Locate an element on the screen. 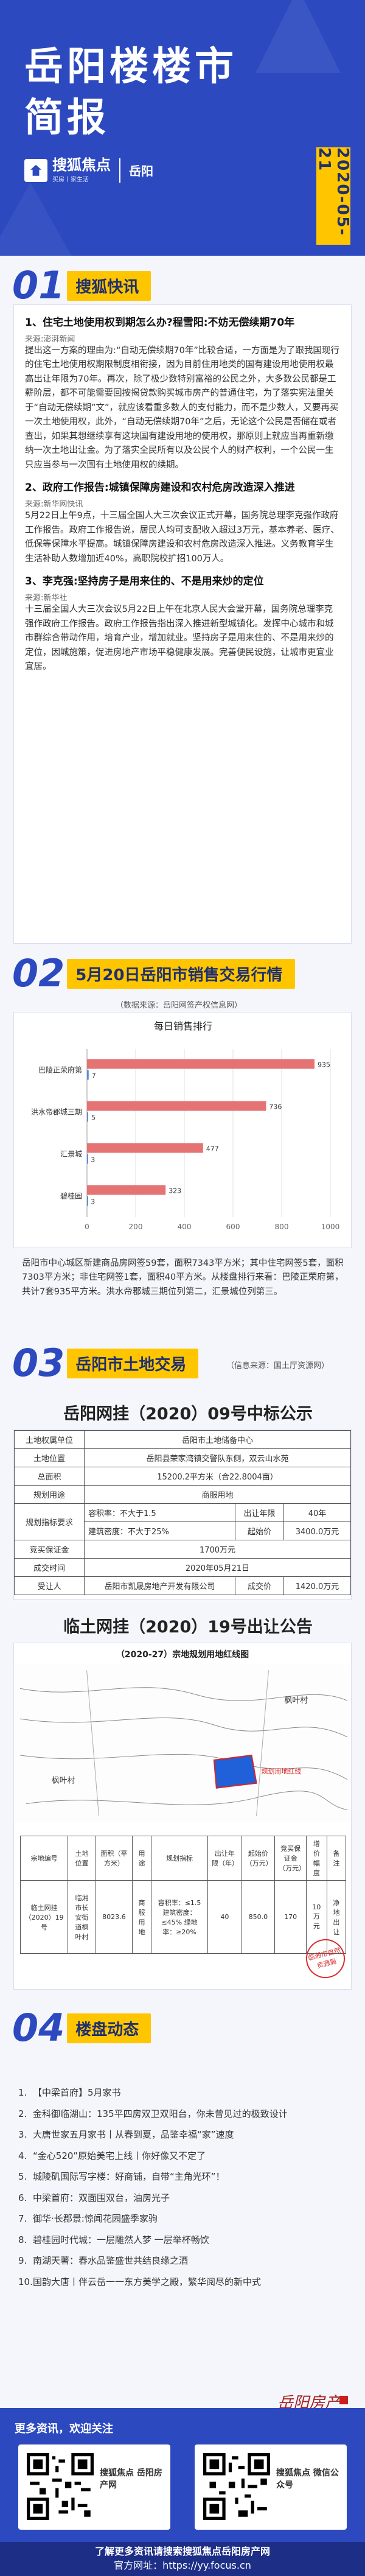  news-heading: 2、政府工作报告:城镇保障房建设和农村危房改造深入推进 is located at coordinates (160, 488).